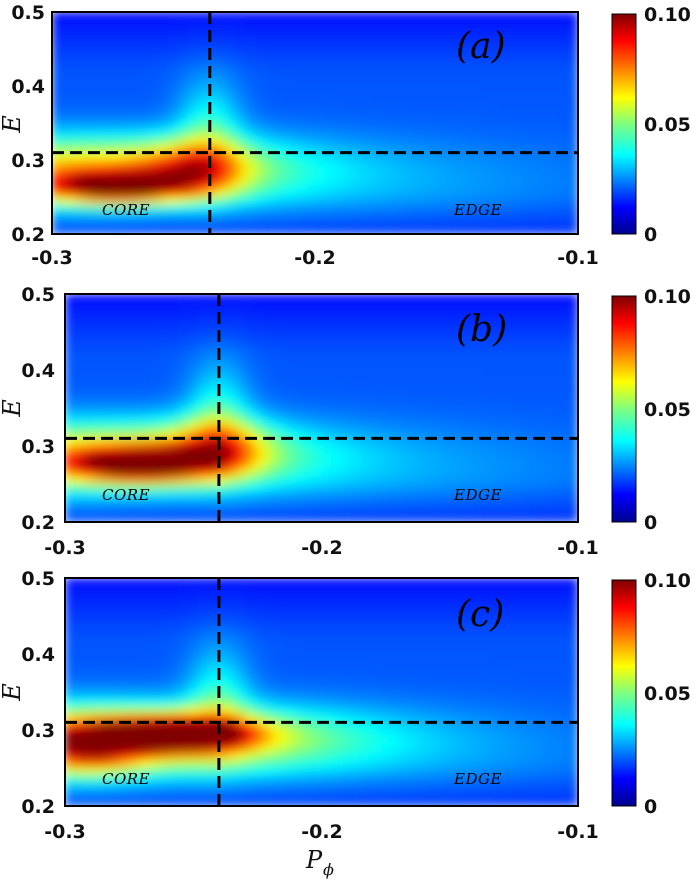  Describe the element at coordinates (624, 693) in the screenshot. I see `colorbar-c` at that location.